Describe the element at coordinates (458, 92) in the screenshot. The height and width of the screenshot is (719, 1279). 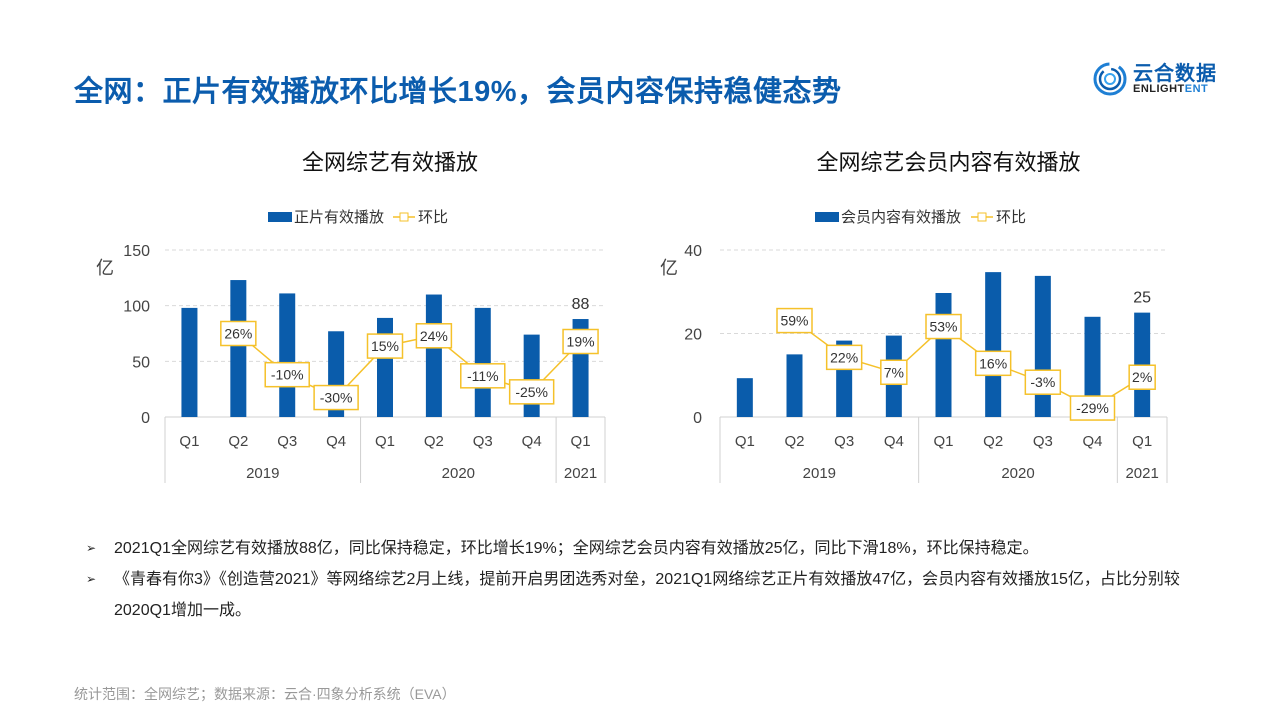
I see `page-title: 全网：正片有效播放环比增长19%，会员内容保持稳健态势` at that location.